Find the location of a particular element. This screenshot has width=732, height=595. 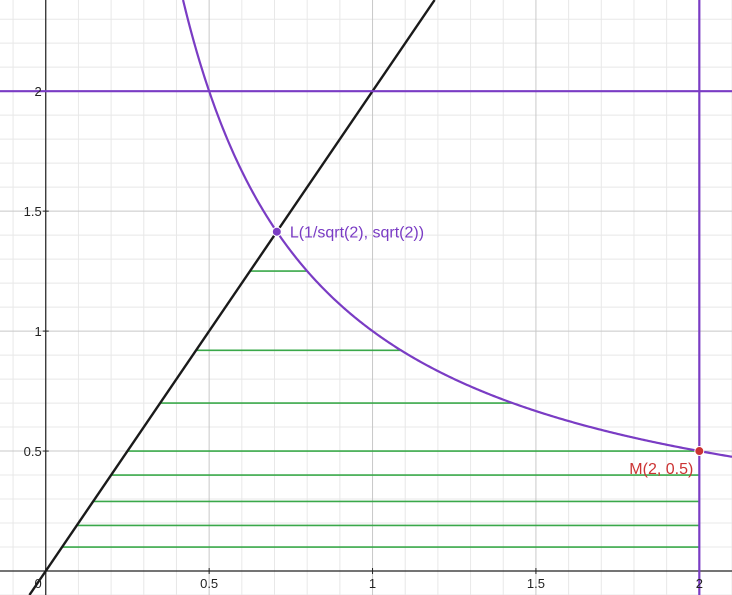

x-tick-label: 0.5 is located at coordinates (209, 583).